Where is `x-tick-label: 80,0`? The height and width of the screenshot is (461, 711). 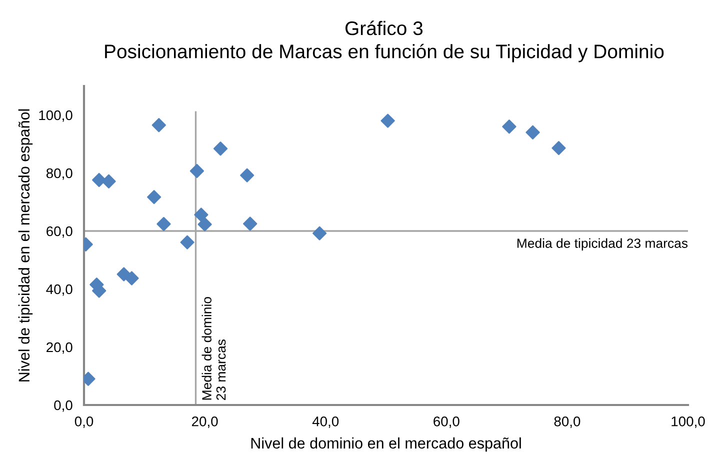
x-tick-label: 80,0 is located at coordinates (567, 422).